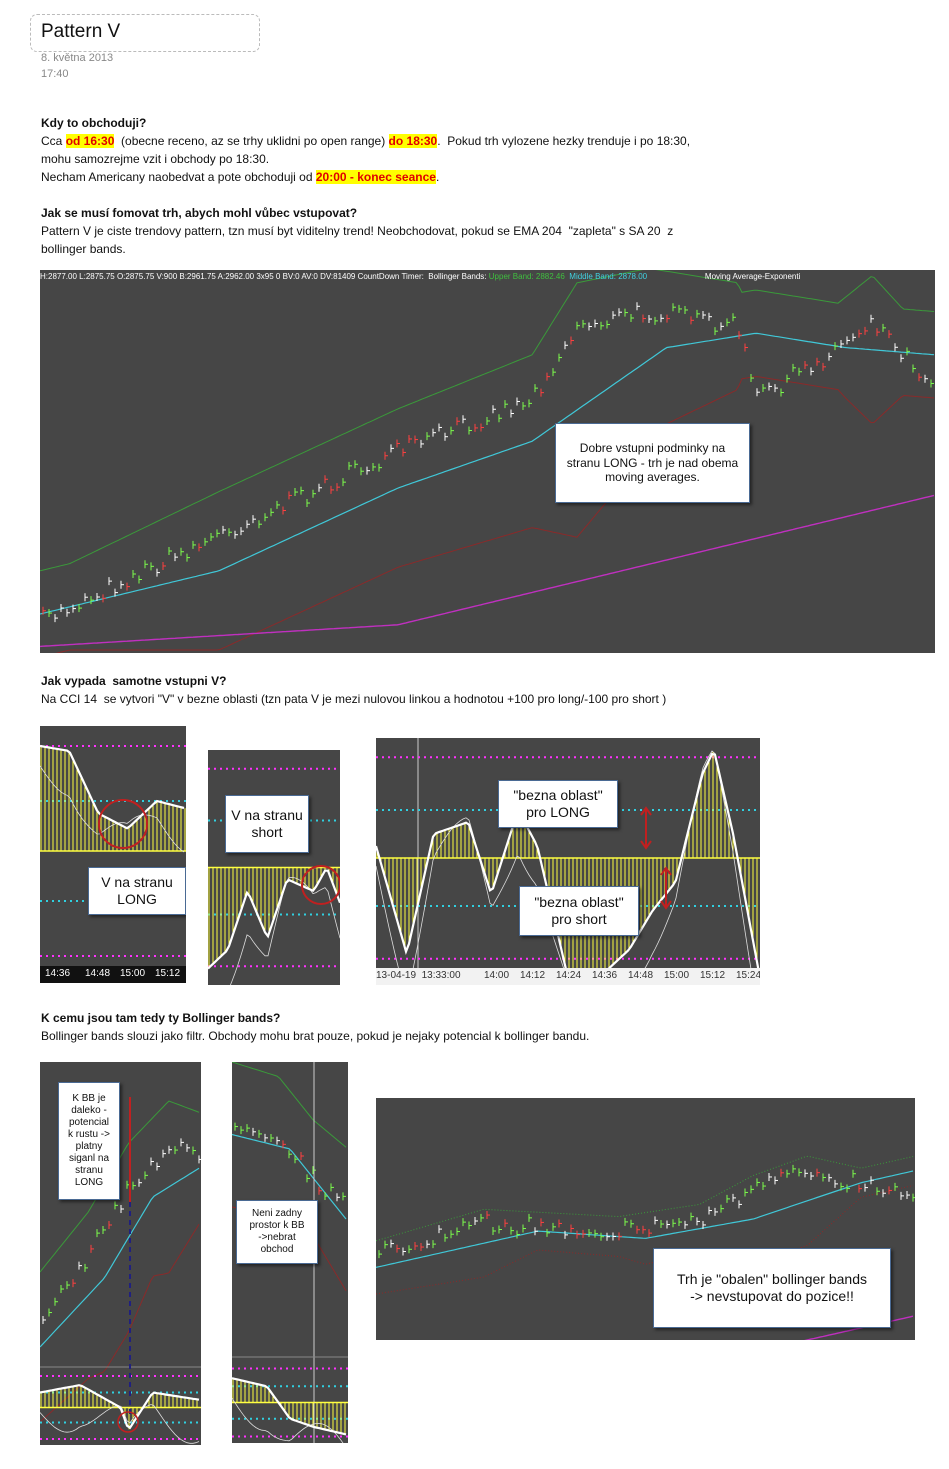 The width and height of the screenshot is (949, 1469). Describe the element at coordinates (772, 1296) in the screenshot. I see `callout-line: -> nevstupovat do pozice!!` at that location.